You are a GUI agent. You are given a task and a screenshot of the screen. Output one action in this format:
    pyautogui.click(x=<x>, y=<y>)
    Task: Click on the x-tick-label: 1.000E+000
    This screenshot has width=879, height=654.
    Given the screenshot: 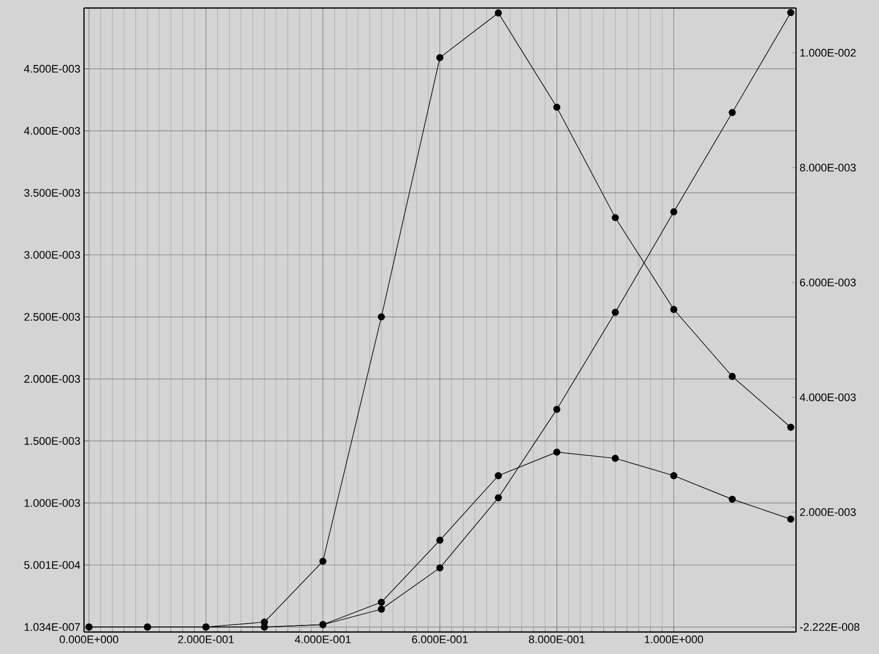 What is the action you would take?
    pyautogui.click(x=674, y=640)
    